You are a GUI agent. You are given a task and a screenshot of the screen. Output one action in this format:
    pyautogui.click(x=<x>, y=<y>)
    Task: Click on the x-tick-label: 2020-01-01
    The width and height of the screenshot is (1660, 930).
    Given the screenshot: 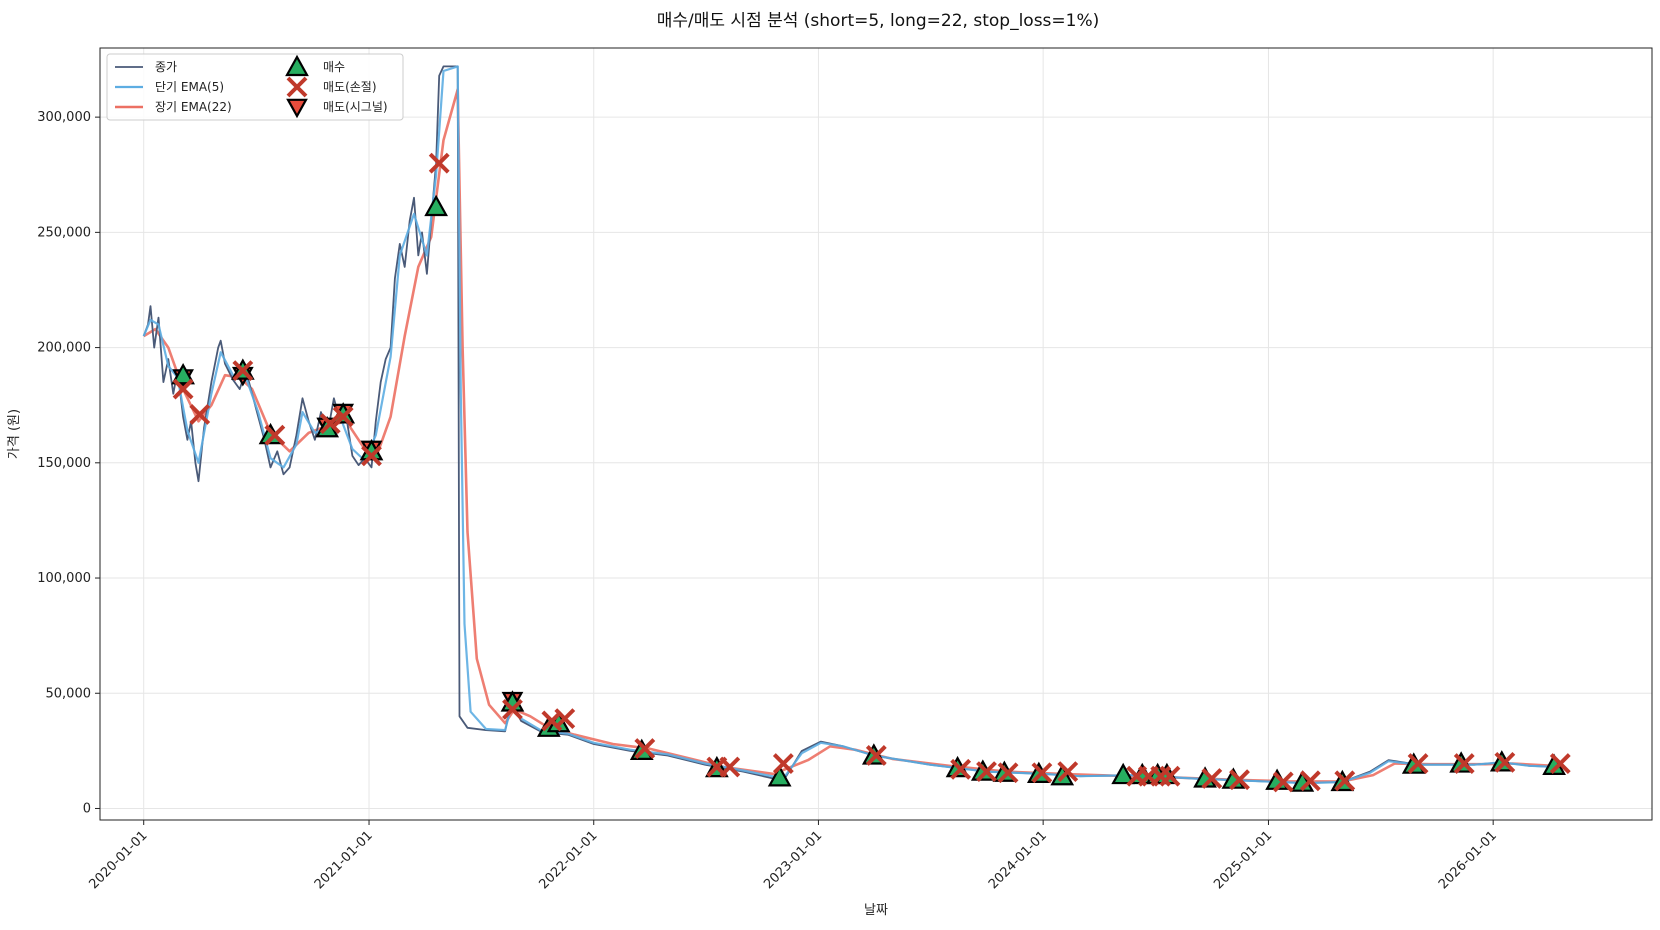 What is the action you would take?
    pyautogui.click(x=119, y=860)
    